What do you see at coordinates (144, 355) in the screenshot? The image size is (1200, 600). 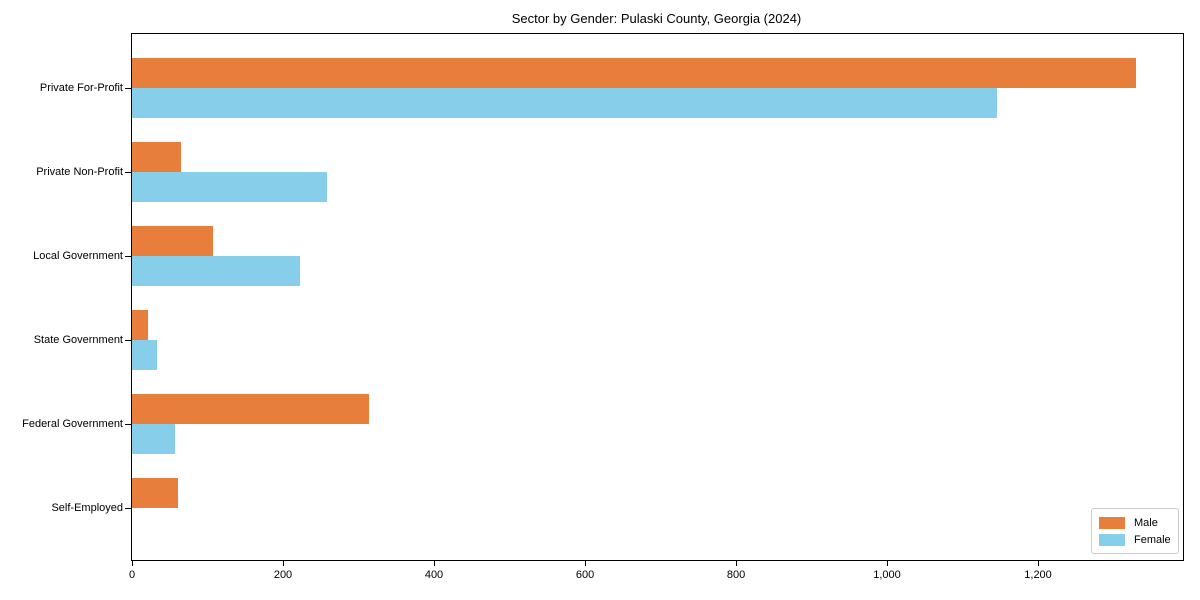 I see `bar-female-state-government` at bounding box center [144, 355].